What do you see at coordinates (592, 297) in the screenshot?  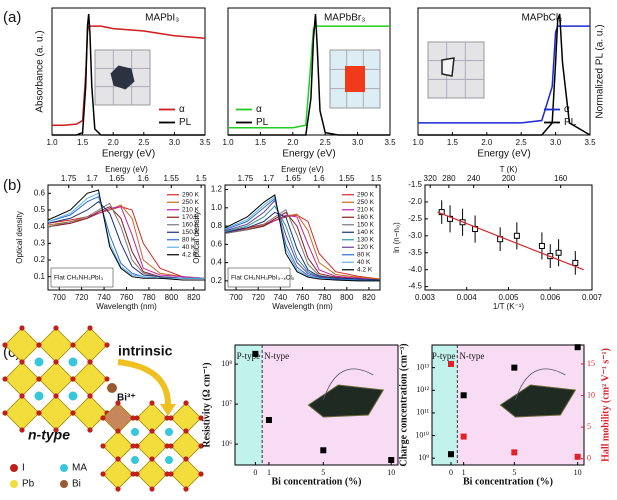 I see `x-tick-label: 0.007` at bounding box center [592, 297].